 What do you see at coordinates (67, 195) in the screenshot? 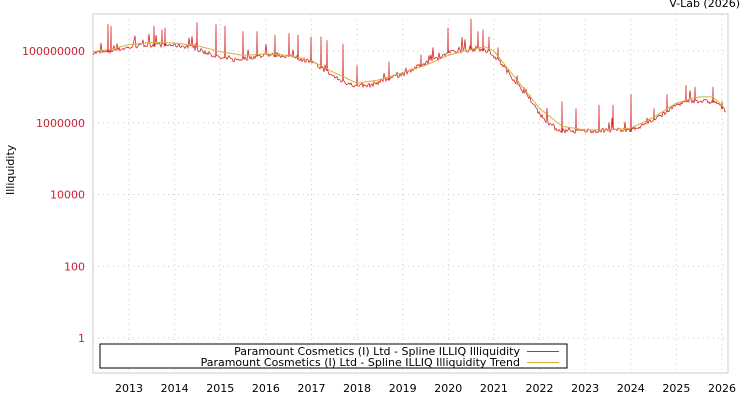
I see `y-tick-label: 10000` at bounding box center [67, 195].